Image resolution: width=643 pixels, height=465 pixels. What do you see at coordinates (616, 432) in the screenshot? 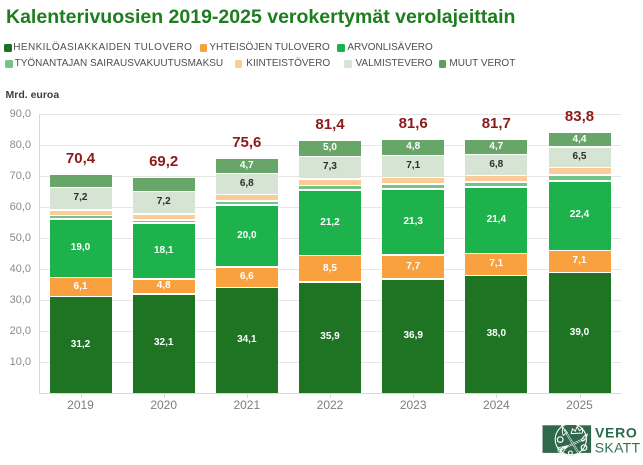
I see `svg-text: VERO` at bounding box center [616, 432].